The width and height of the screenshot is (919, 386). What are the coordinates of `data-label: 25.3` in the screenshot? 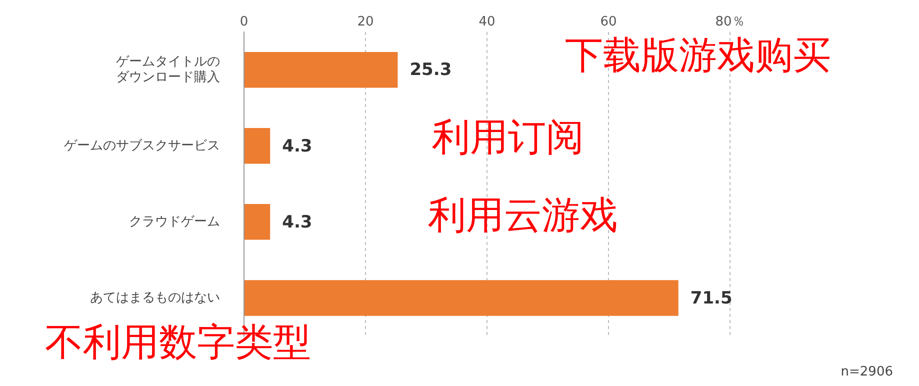 It's located at (431, 70).